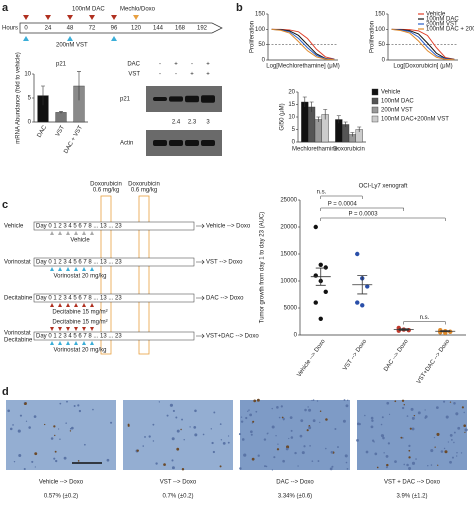 The width and height of the screenshot is (474, 506). Describe the element at coordinates (61, 497) in the screenshot. I see `image-value: 0.57% (±0.2)` at that location.